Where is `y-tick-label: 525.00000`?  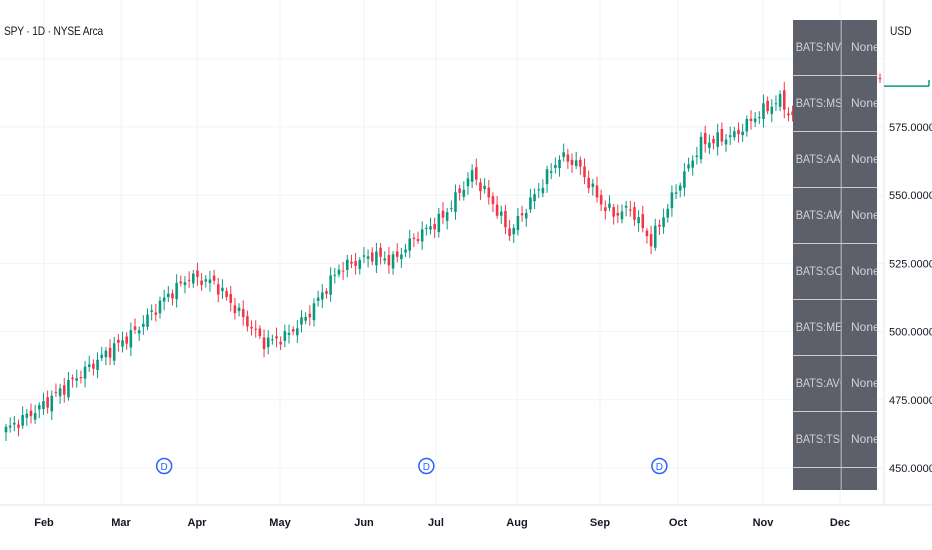 y-tick-label: 525.00000 is located at coordinates (910, 264).